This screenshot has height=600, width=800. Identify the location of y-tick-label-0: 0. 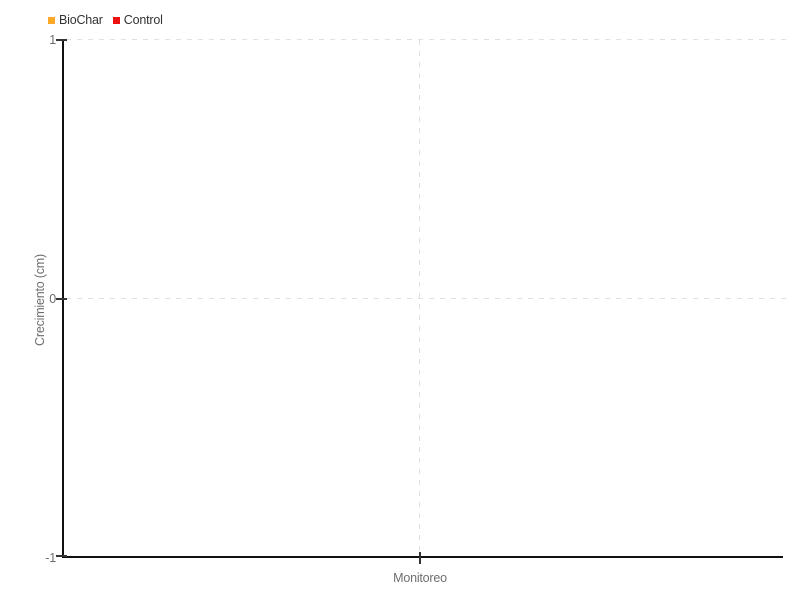
(52, 299).